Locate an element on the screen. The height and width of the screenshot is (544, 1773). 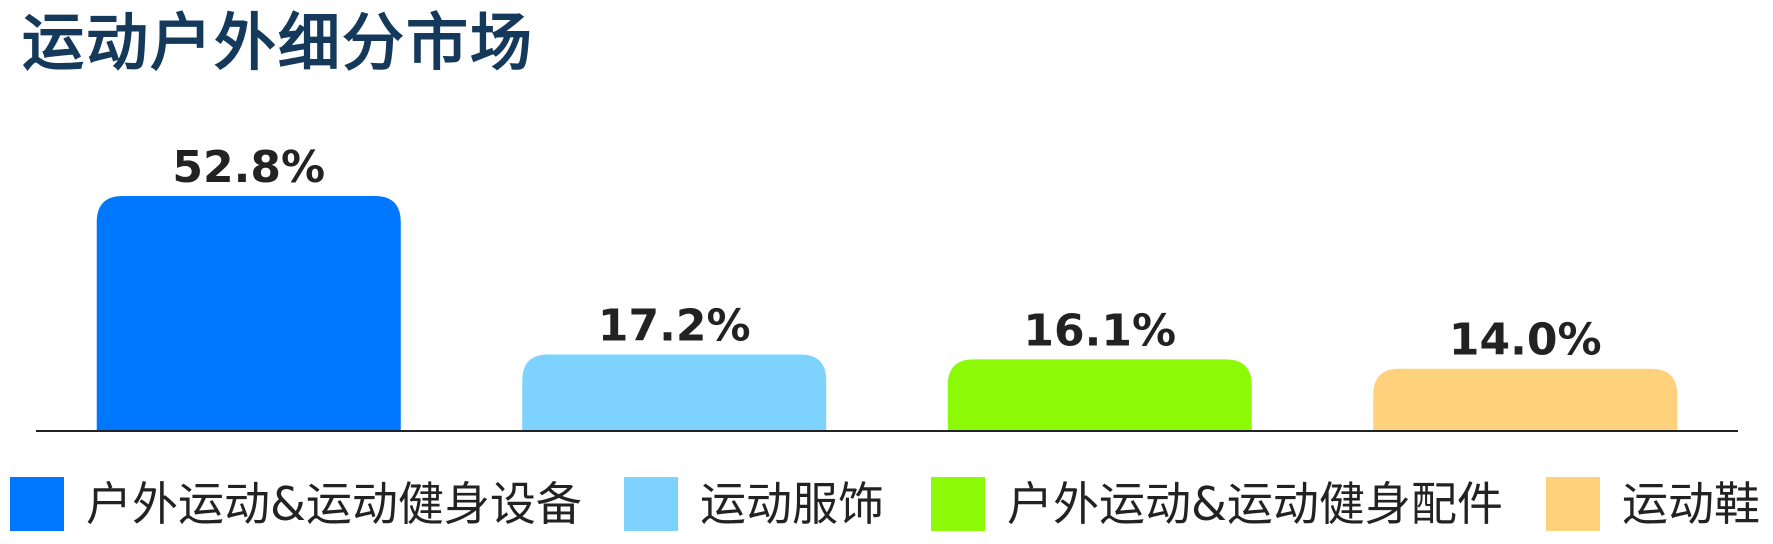
legend-label: 运动鞋 is located at coordinates (1691, 504).